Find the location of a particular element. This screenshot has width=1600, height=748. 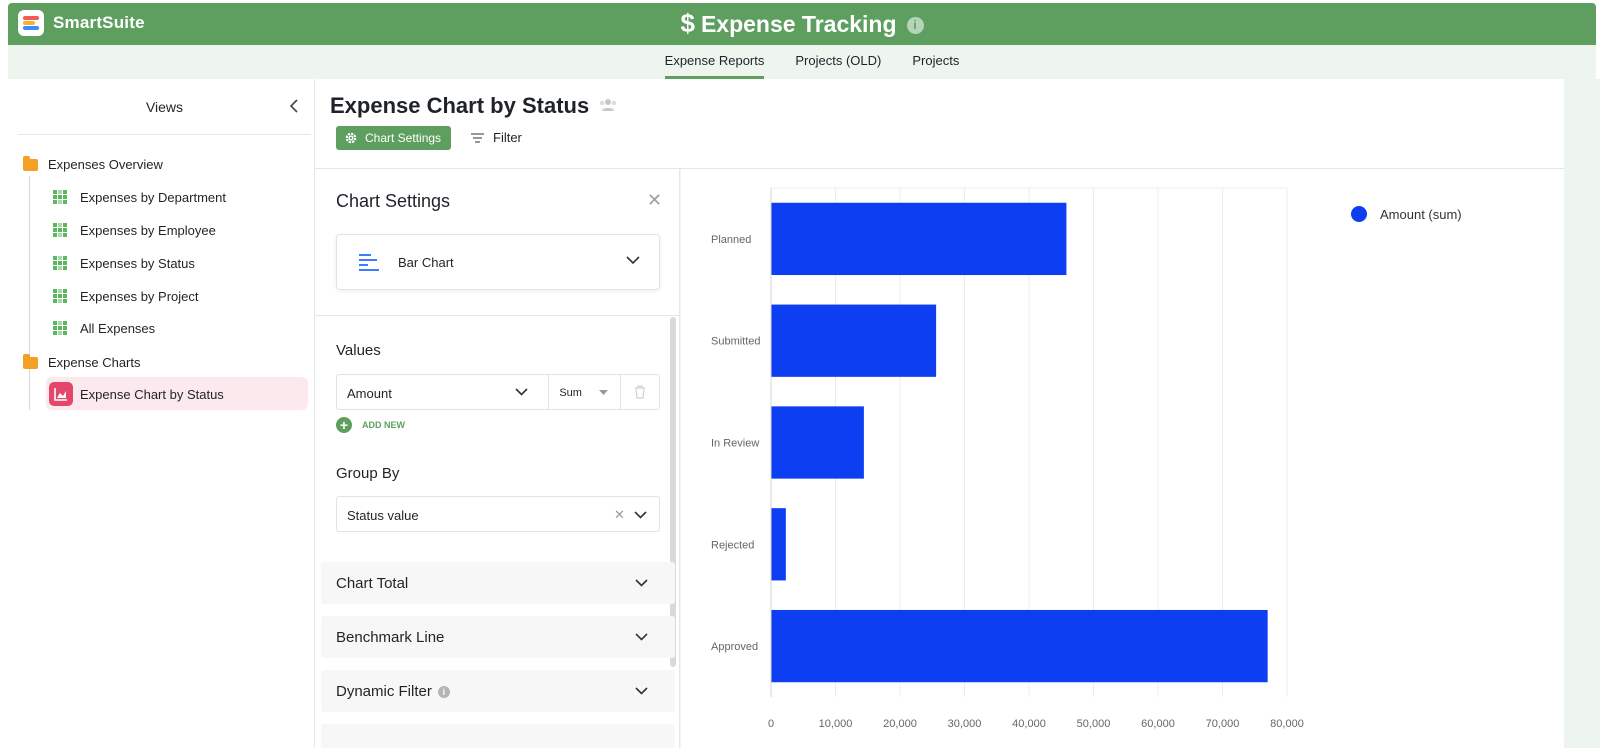

gear-icon is located at coordinates (351, 138).